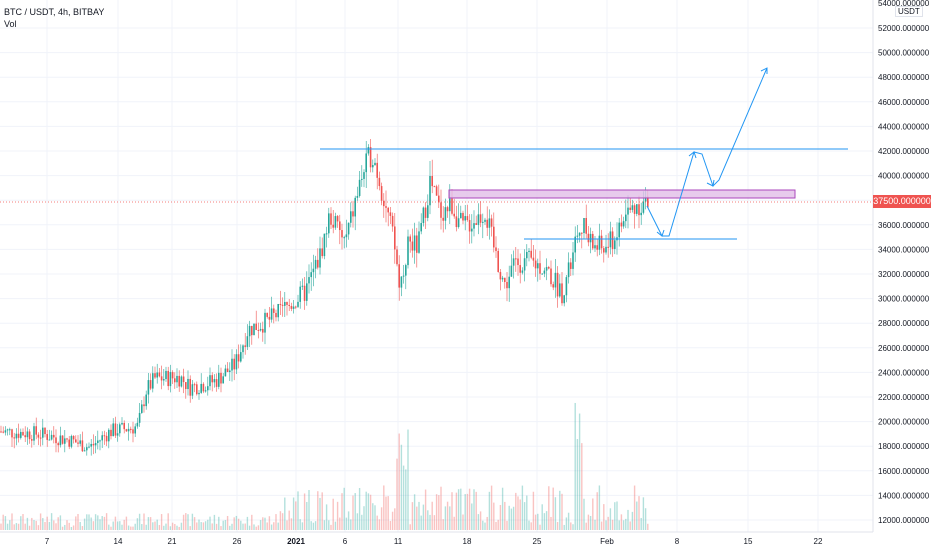 The width and height of the screenshot is (932, 550). Describe the element at coordinates (10, 24) in the screenshot. I see `volume-label: Vol` at that location.